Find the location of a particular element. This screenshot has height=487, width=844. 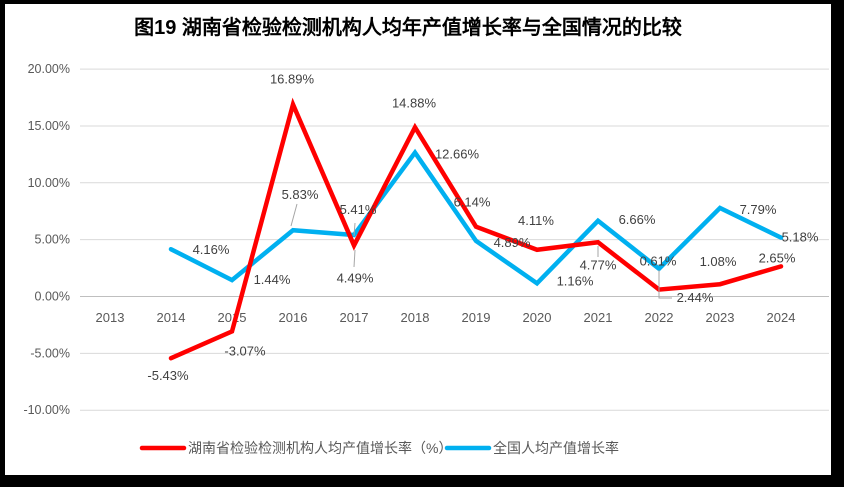

hunan-data-label: 6.14% is located at coordinates (472, 202).